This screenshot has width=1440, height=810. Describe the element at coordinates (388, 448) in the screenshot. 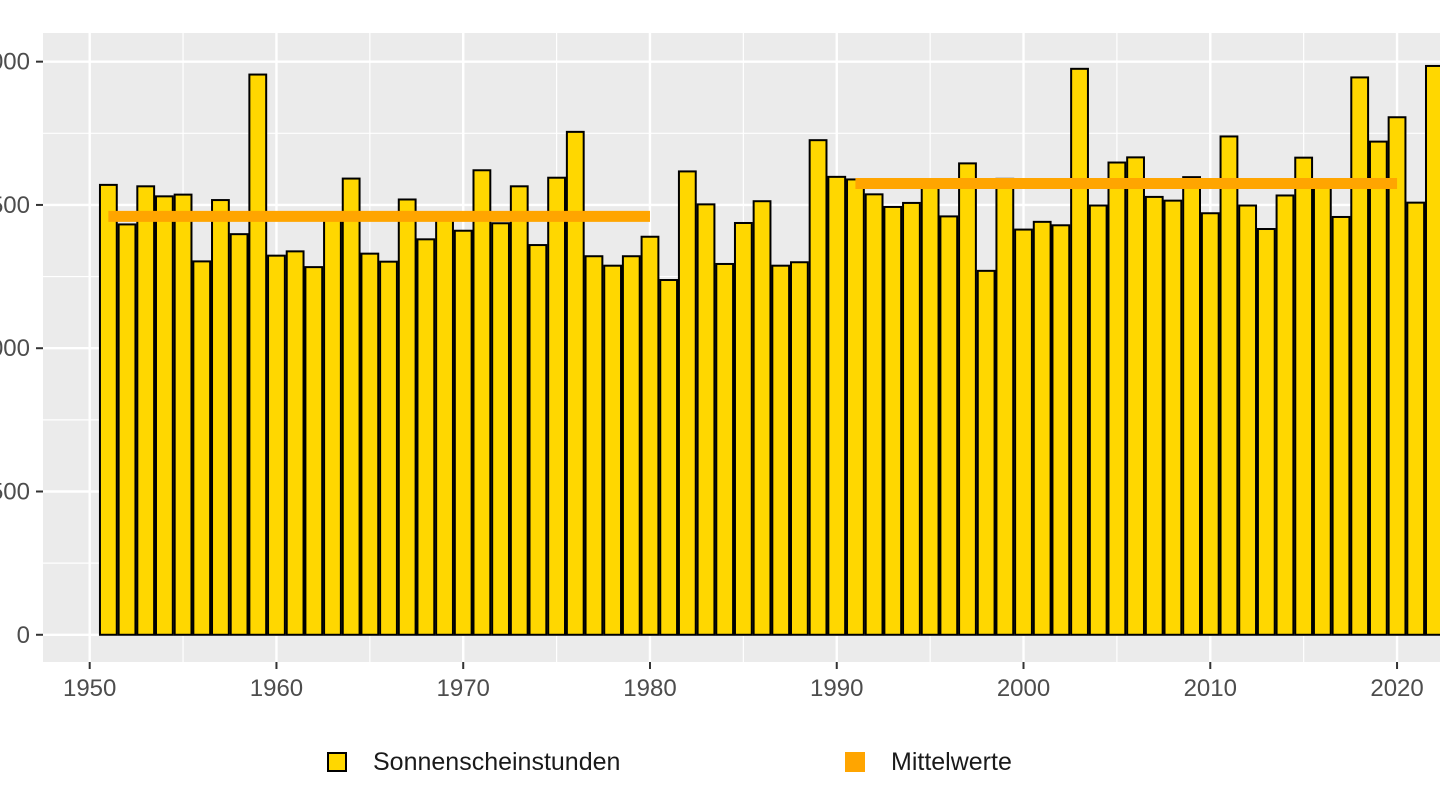

I see `bar-1966` at that location.